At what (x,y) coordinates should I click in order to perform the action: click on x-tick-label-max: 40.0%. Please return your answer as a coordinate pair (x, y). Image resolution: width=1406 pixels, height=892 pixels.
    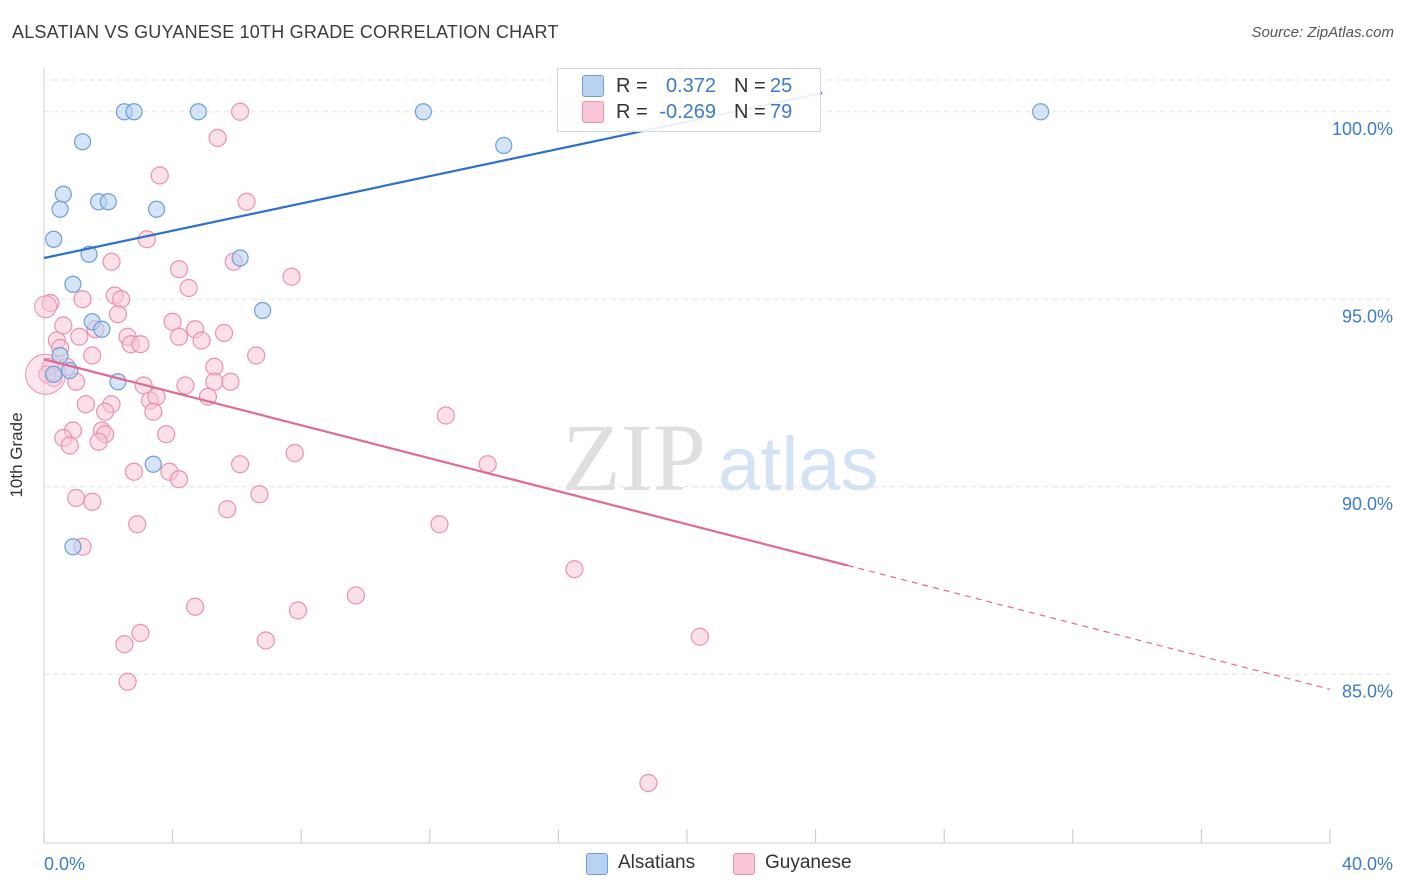
    Looking at the image, I should click on (1367, 864).